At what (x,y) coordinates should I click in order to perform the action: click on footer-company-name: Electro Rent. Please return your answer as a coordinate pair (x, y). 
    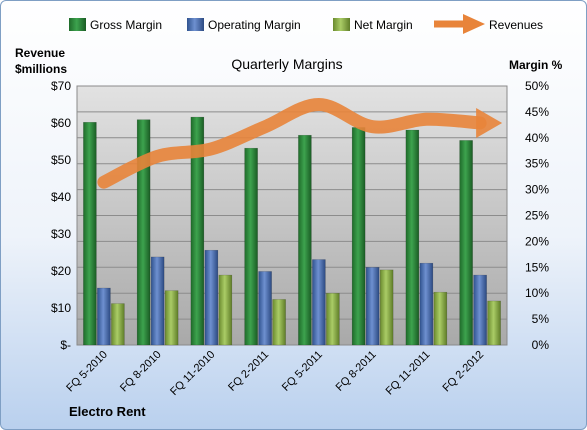
    Looking at the image, I should click on (107, 411).